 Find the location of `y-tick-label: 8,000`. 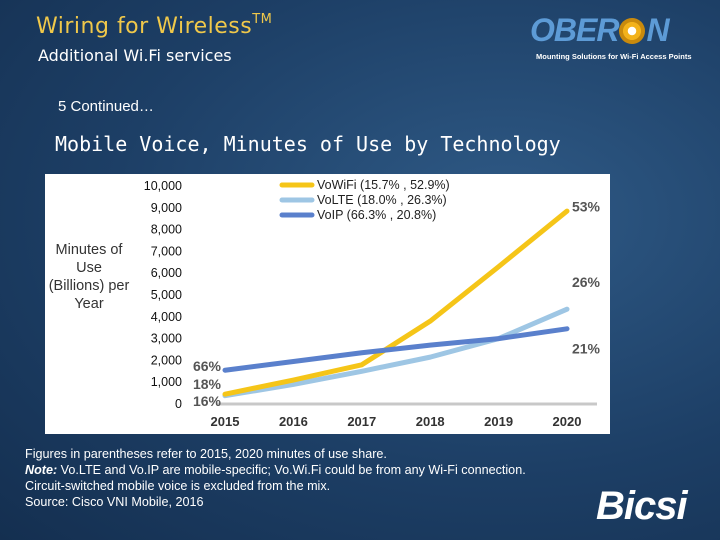

y-tick-label: 8,000 is located at coordinates (166, 230).